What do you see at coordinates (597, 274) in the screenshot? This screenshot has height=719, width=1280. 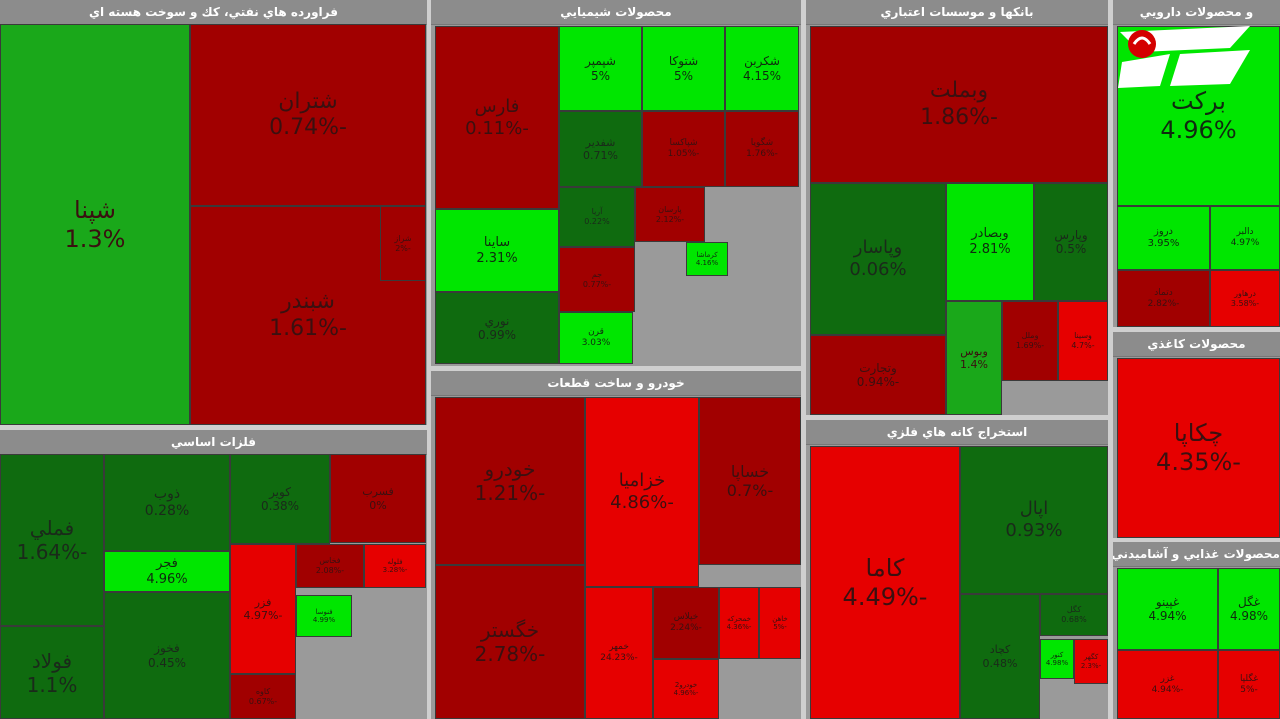 I see `stock-symbol: جم` at bounding box center [597, 274].